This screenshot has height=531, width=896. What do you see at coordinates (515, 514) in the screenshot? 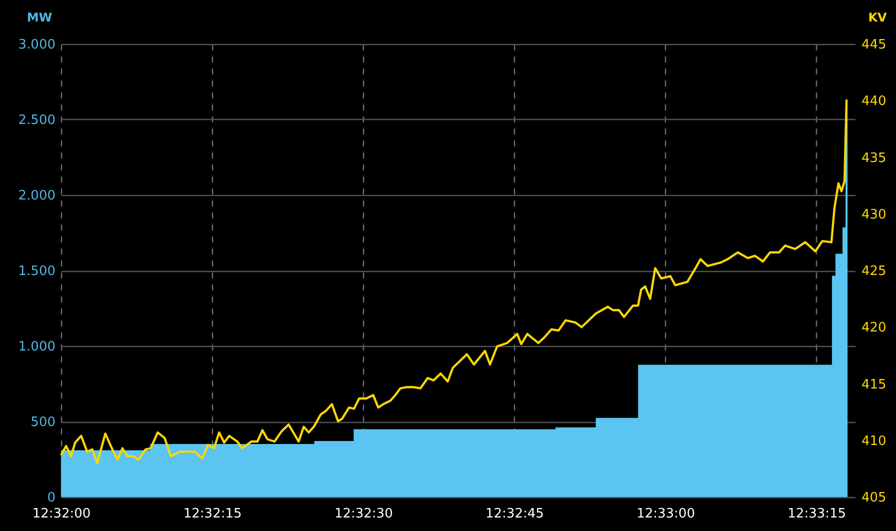
I see `x-tick-label: 12:32:45` at bounding box center [515, 514].